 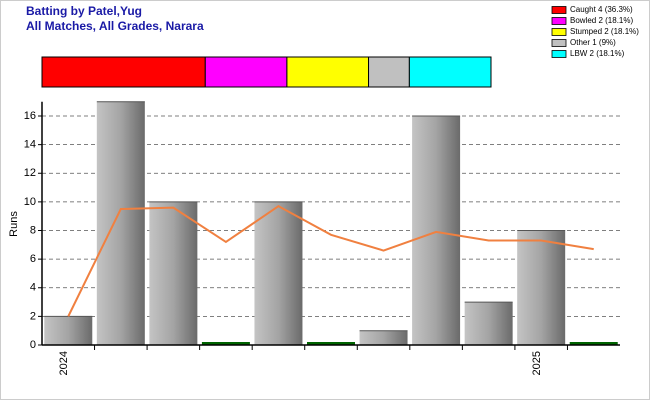 What do you see at coordinates (604, 31) in the screenshot?
I see `legend-label: Stumped 2 (18.1%)` at bounding box center [604, 31].